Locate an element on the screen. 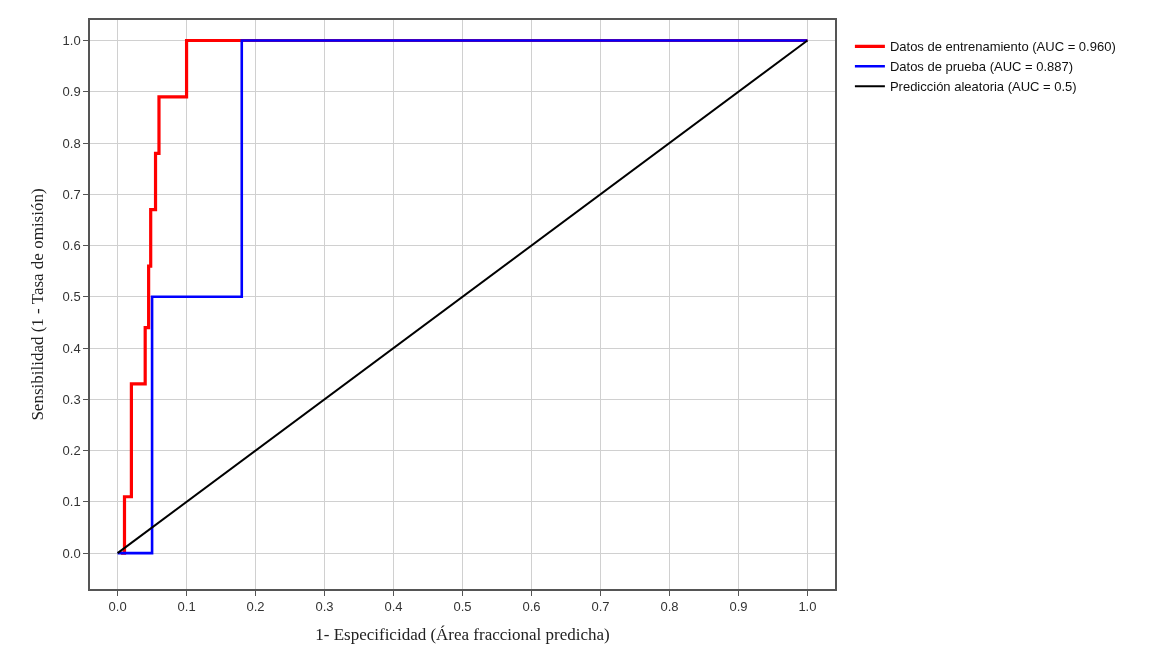 This screenshot has height=669, width=1165. x-tick-label: 0.9 is located at coordinates (738, 607).